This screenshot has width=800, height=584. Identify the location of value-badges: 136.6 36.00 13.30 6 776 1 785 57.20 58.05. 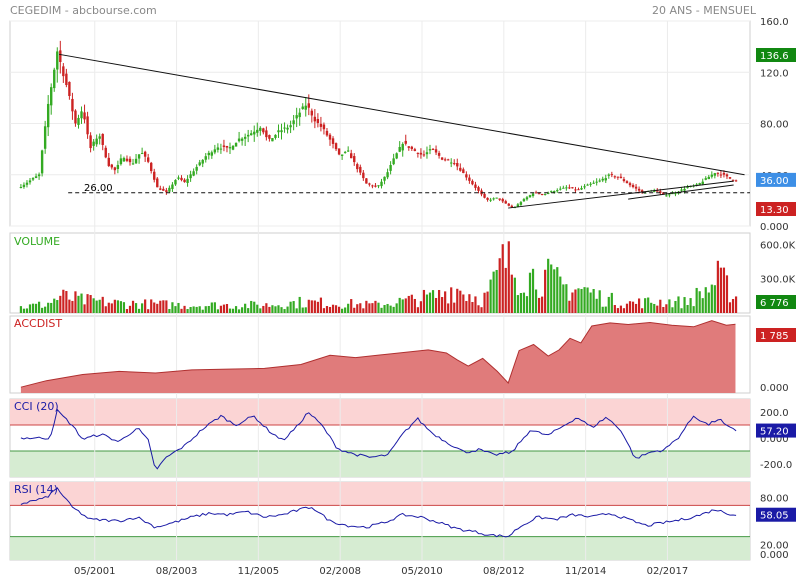
(776, 285).